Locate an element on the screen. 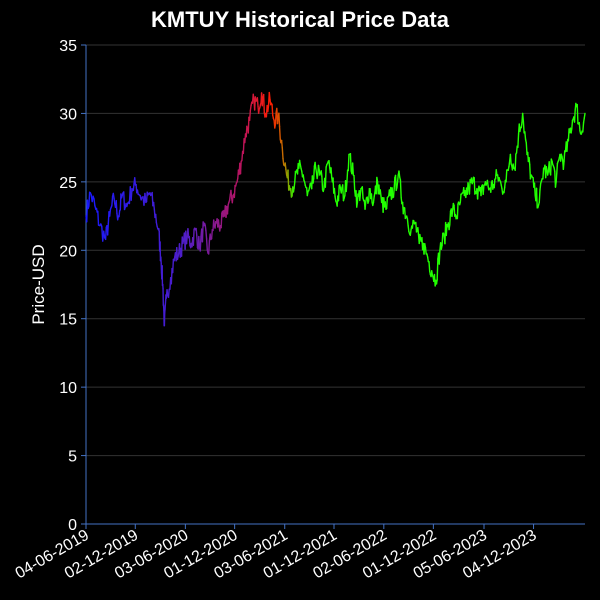 The height and width of the screenshot is (600, 600). y-tick-label: 35 is located at coordinates (68, 46).